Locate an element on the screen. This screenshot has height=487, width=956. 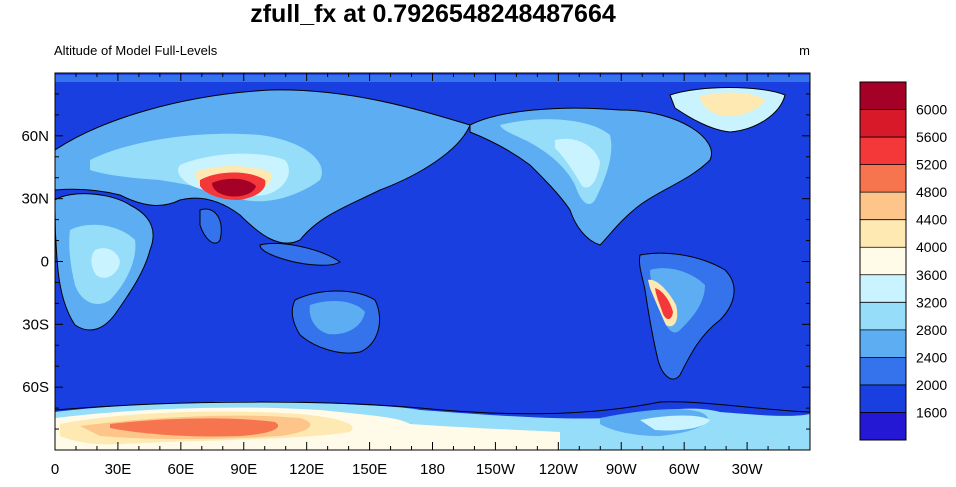
colorbar-label: 4000 is located at coordinates (931, 247).